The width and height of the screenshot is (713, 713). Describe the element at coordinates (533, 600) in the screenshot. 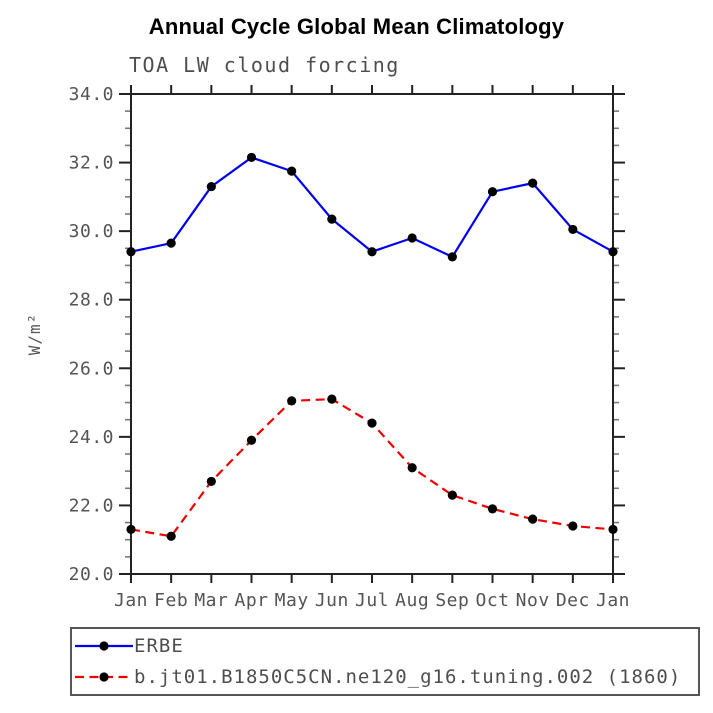

I see `x-tick-label: Nov` at that location.